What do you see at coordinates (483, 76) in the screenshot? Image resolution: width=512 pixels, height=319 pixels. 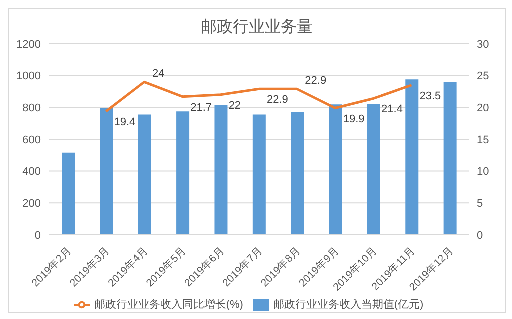 I see `y2-tick-label: 25` at bounding box center [483, 76].